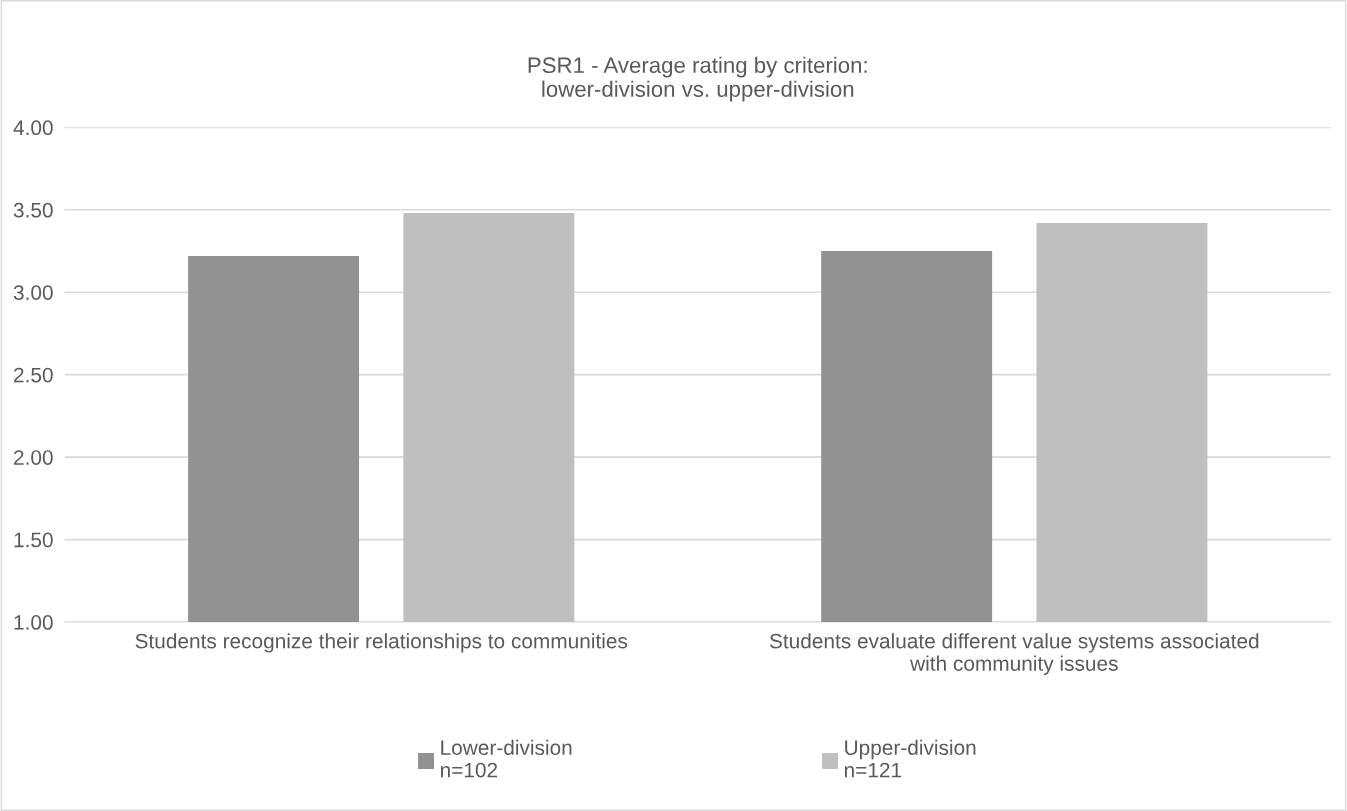 The height and width of the screenshot is (811, 1347). Describe the element at coordinates (33, 457) in the screenshot. I see `y-tick-label: 2.00` at that location.